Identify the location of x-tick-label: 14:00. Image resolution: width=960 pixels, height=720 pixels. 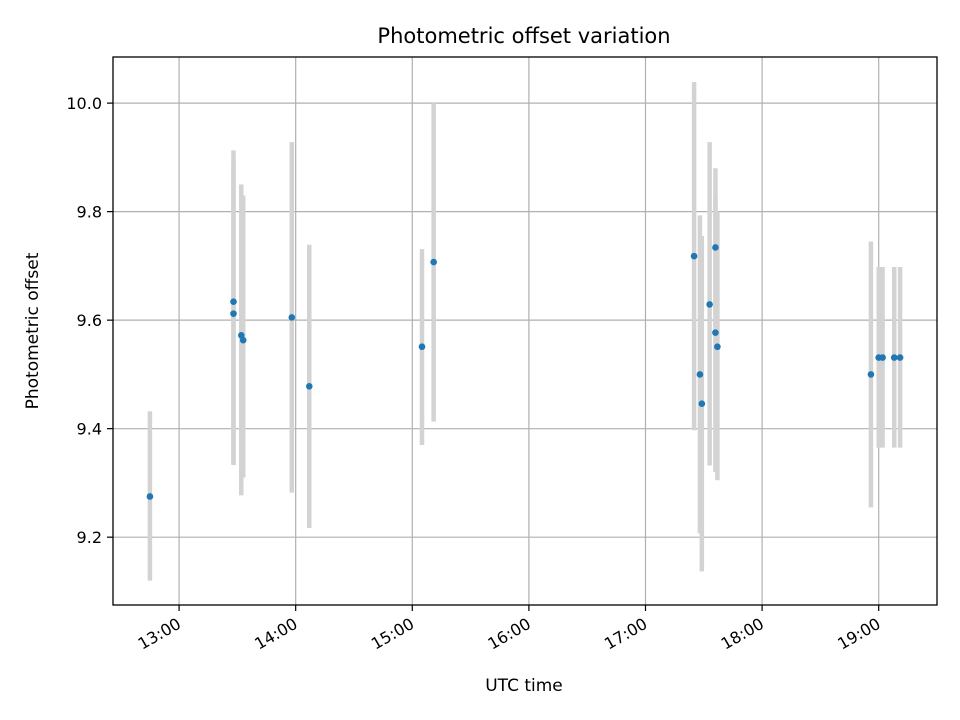
(275, 634).